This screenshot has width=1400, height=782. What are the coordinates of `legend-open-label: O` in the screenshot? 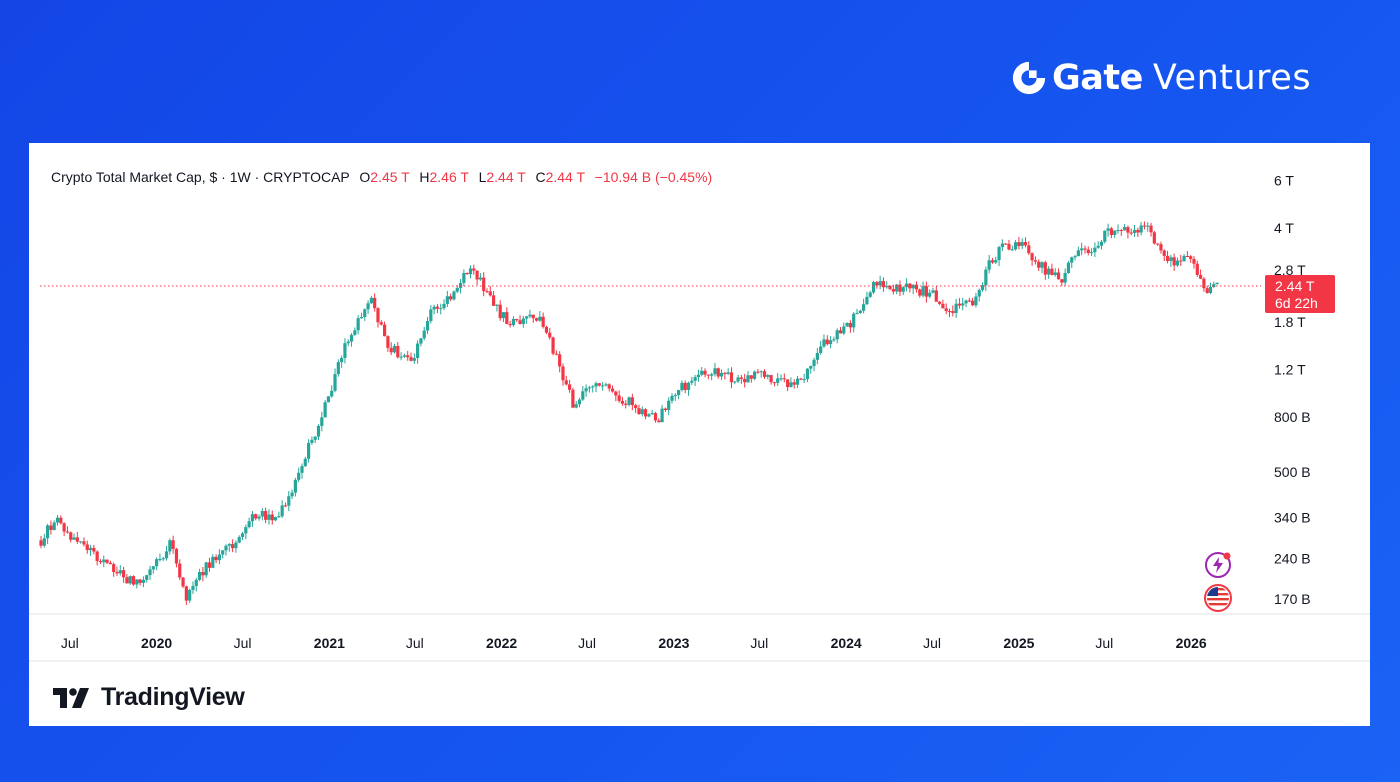 It's located at (365, 177).